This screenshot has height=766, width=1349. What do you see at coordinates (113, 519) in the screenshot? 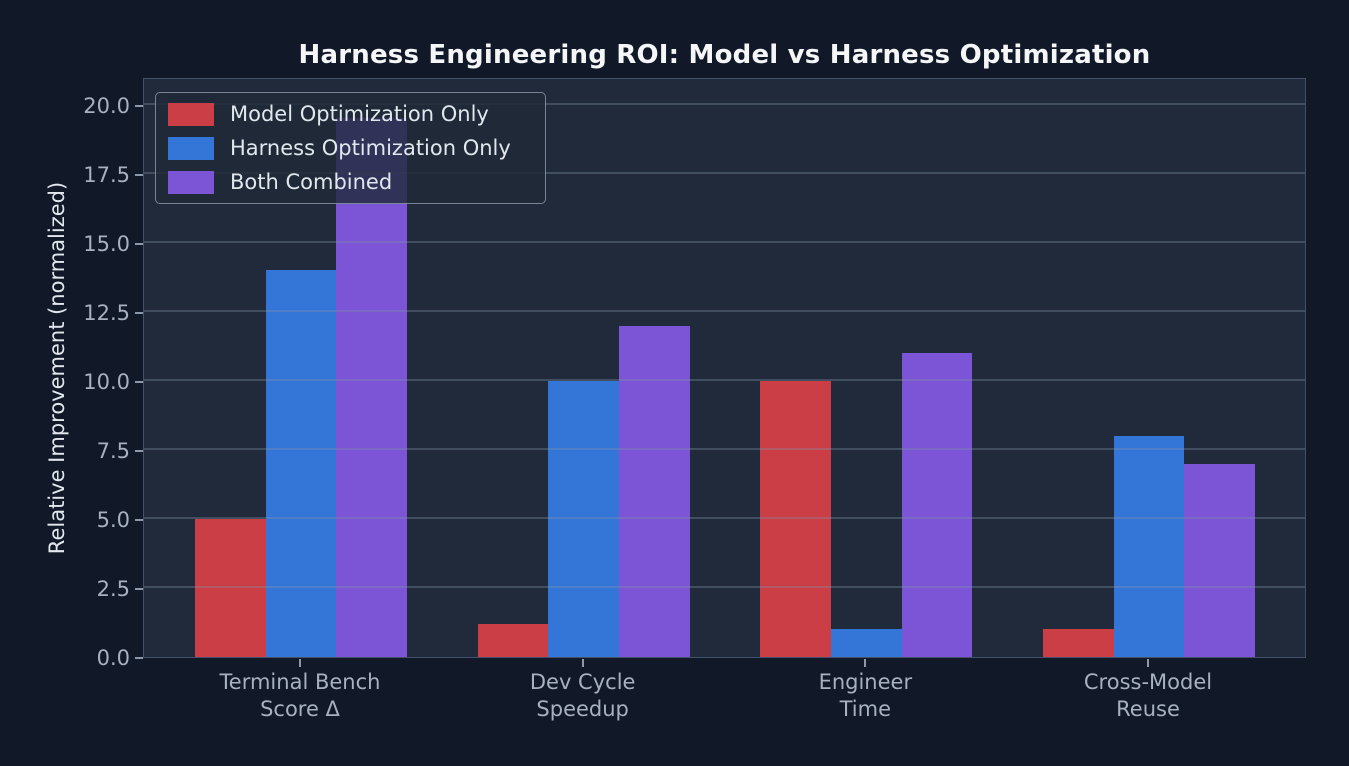
I see `y-tick-label: 5.0` at bounding box center [113, 519].